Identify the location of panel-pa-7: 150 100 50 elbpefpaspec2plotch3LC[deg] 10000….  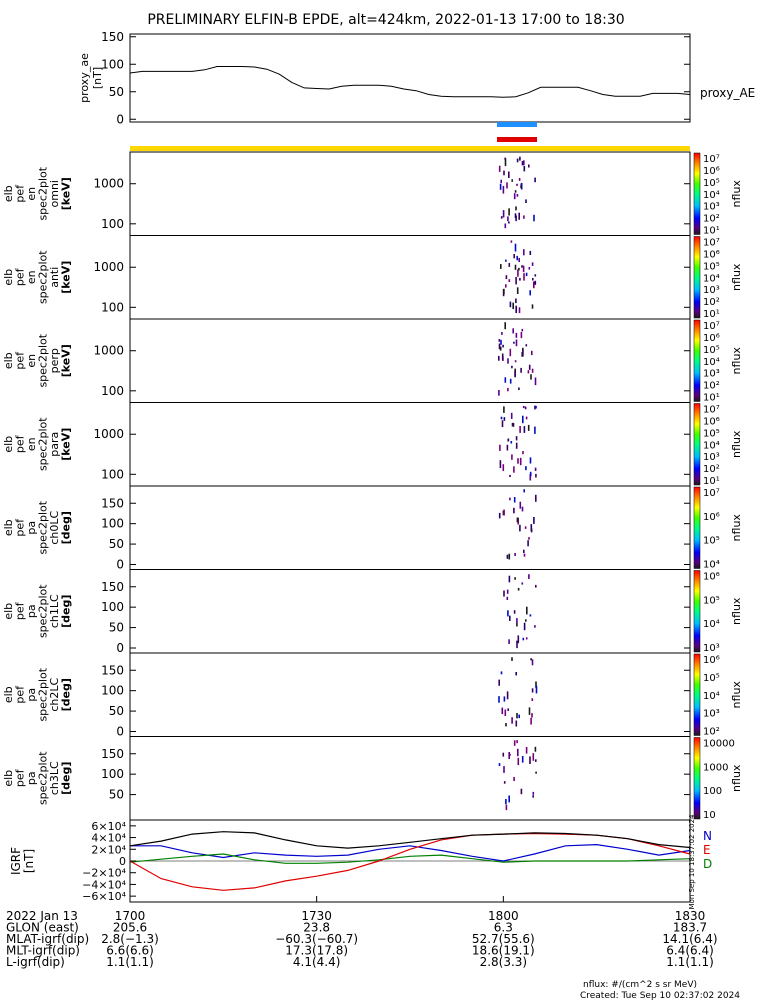
(372, 778).